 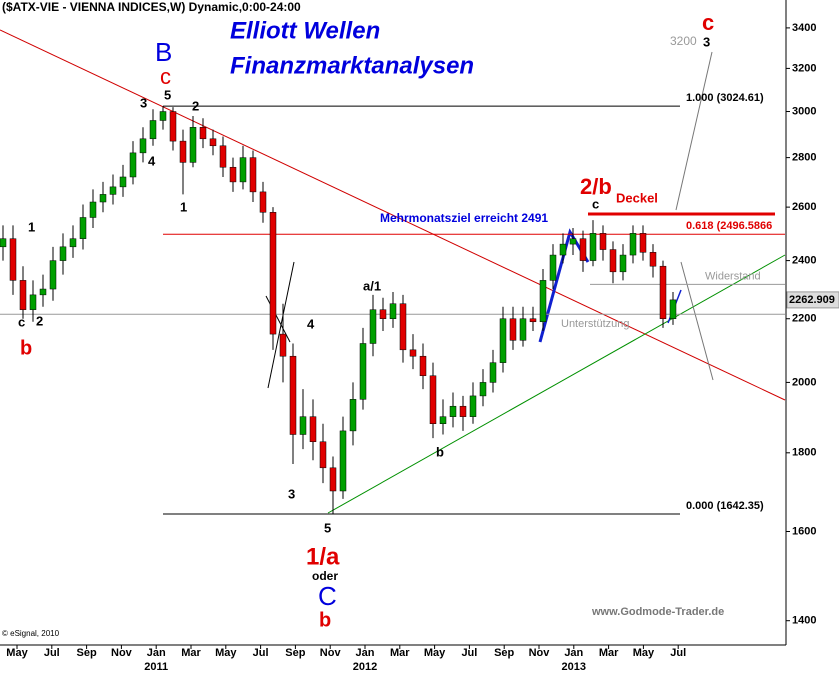 I want to click on last-price-label: 2262.909, so click(x=812, y=300).